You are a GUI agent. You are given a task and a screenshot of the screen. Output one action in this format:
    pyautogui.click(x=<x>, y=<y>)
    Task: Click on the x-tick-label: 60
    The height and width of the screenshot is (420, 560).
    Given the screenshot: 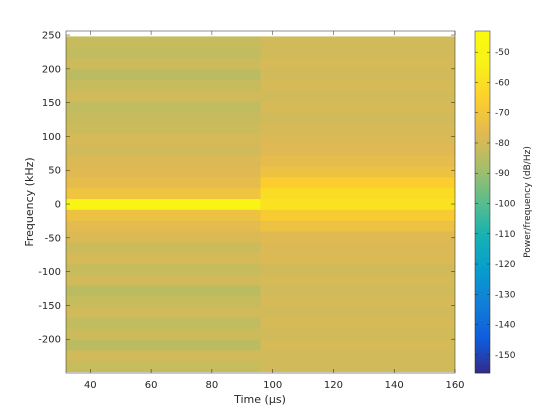 What is the action you would take?
    pyautogui.click(x=151, y=385)
    